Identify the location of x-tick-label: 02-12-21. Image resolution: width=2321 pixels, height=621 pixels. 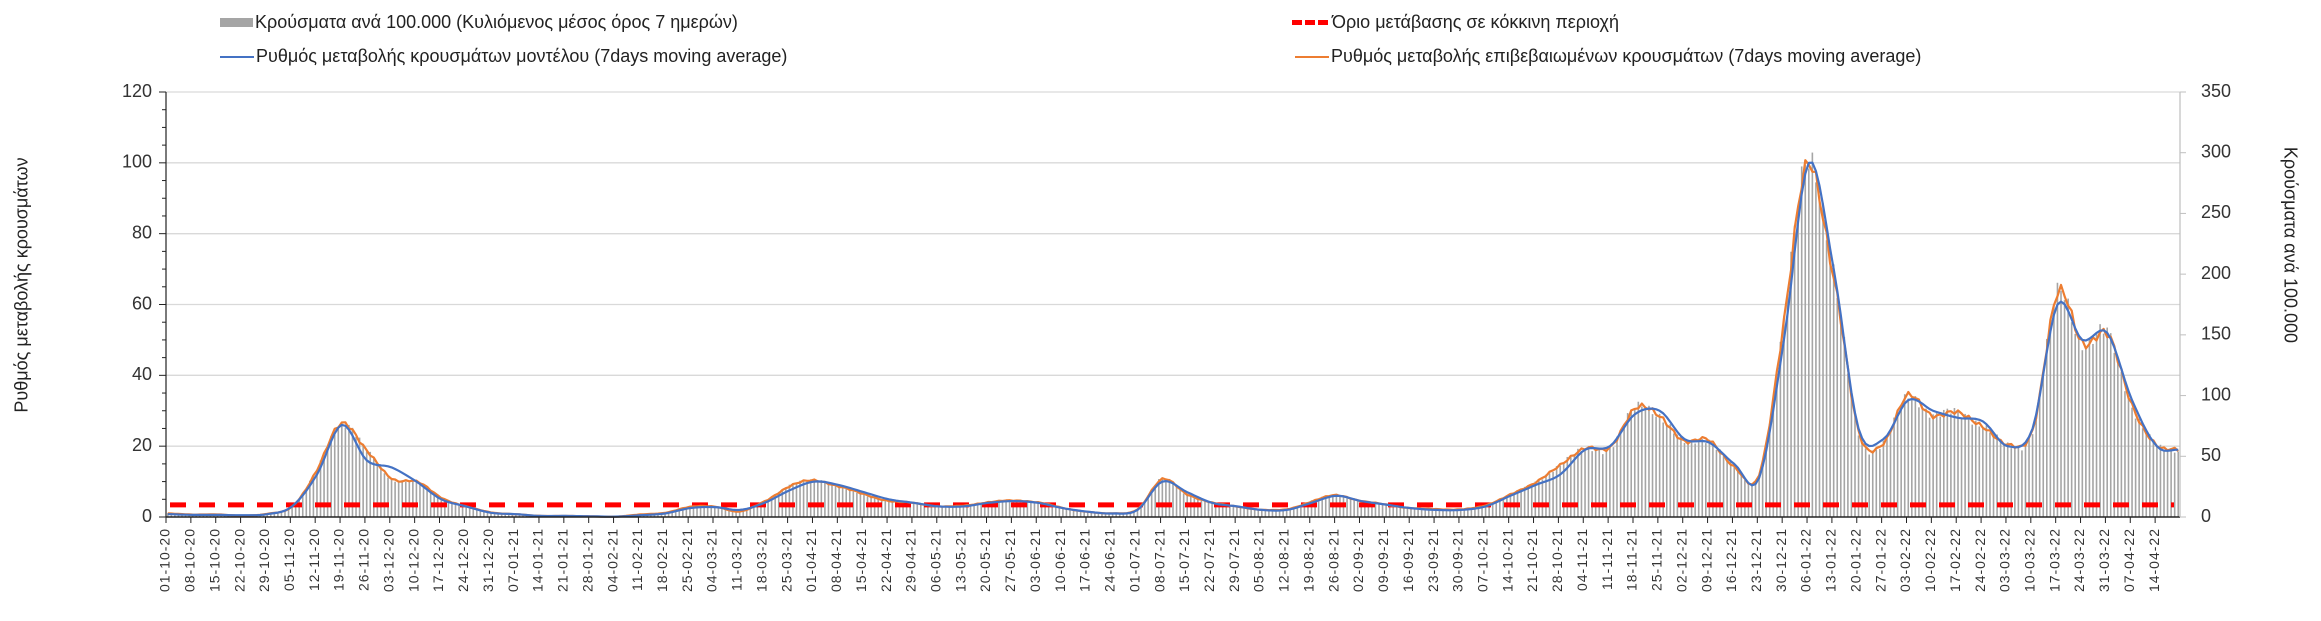
(1681, 560).